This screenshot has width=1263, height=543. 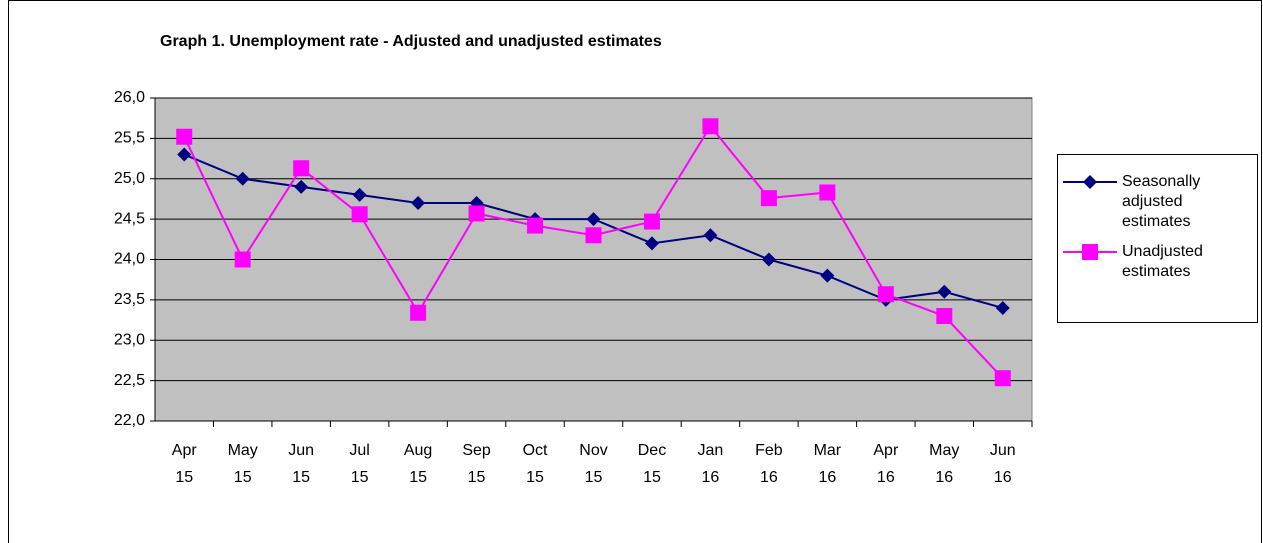 I want to click on y-tick-label: 23,0, so click(x=129, y=339).